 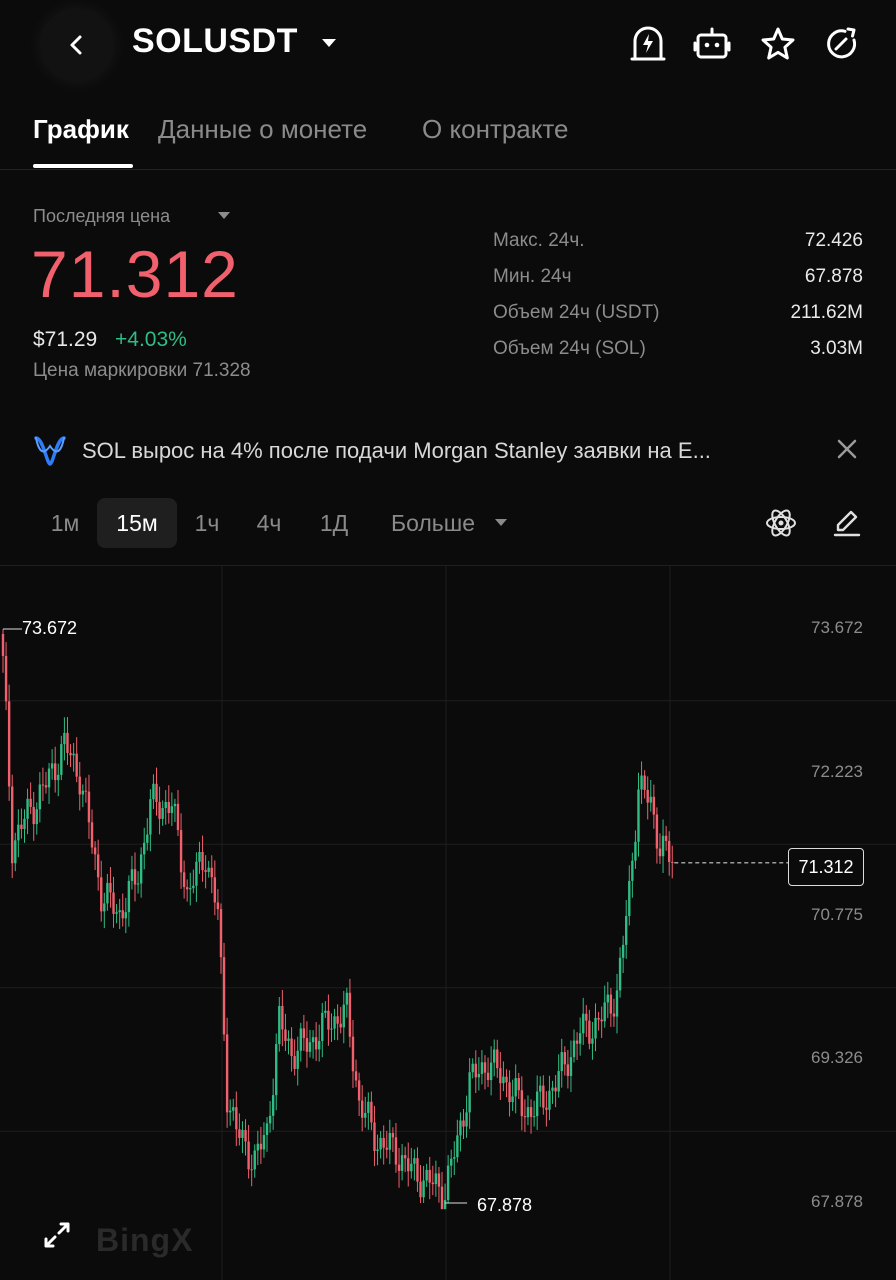 I want to click on news-icon, so click(x=50, y=451).